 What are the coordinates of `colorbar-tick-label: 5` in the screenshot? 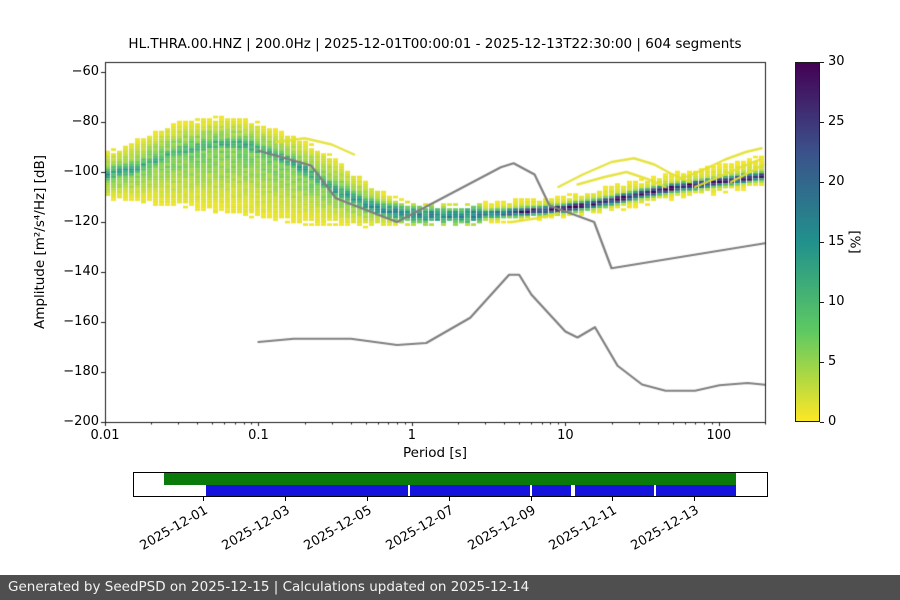 It's located at (832, 361).